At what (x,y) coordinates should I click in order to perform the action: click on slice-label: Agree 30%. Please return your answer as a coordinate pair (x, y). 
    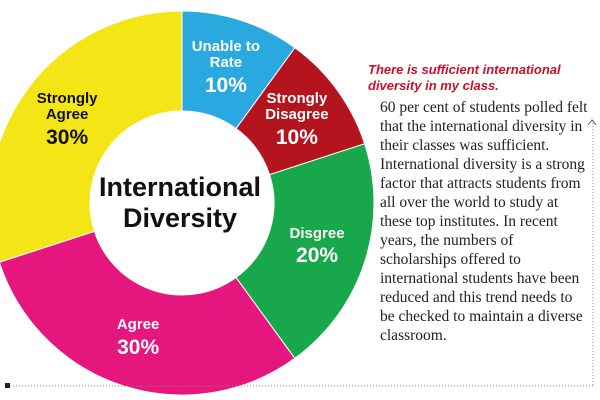
    Looking at the image, I should click on (138, 338).